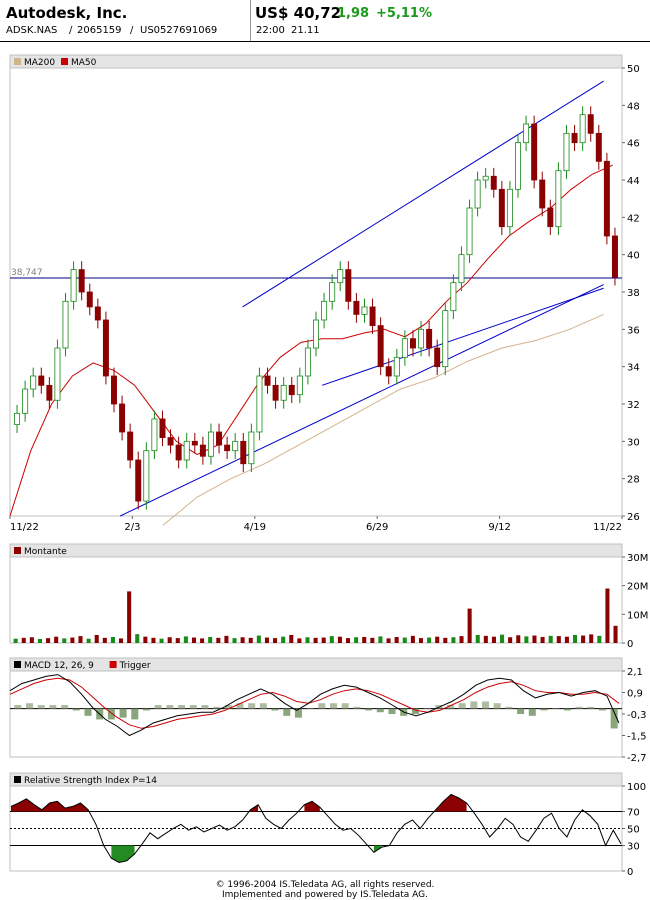 This screenshot has width=650, height=900. What do you see at coordinates (636, 787) in the screenshot?
I see `rsi-ytick-label: 100` at bounding box center [636, 787].